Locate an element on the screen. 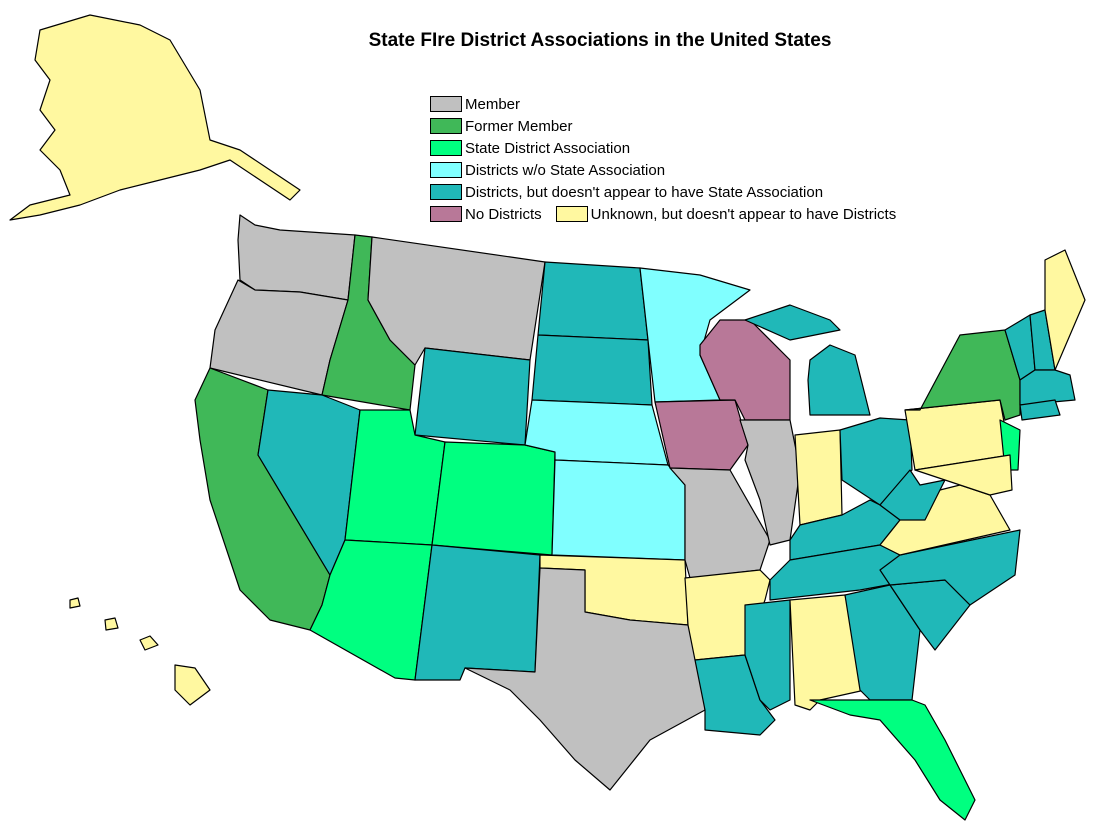  state-region-ny is located at coordinates (962, 375).